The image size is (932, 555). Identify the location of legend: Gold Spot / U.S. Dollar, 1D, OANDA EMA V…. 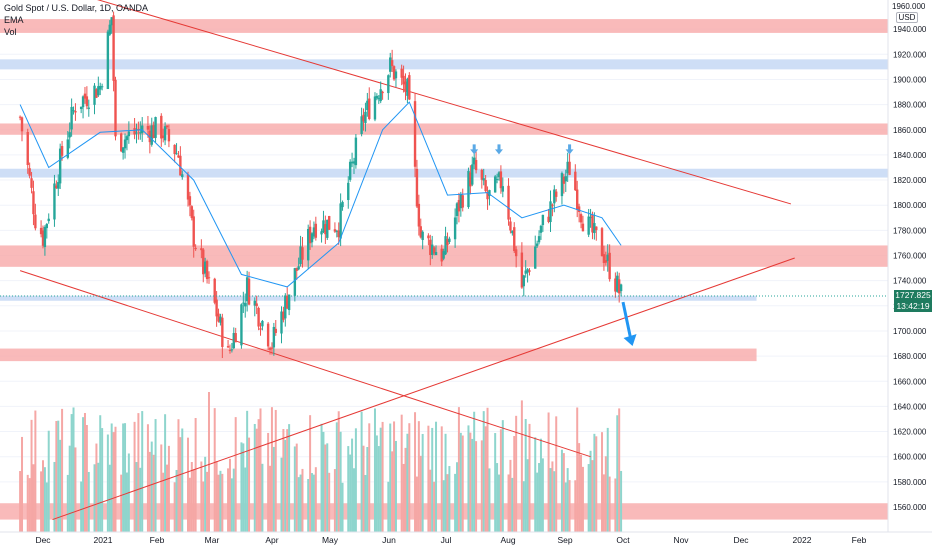
(76, 20).